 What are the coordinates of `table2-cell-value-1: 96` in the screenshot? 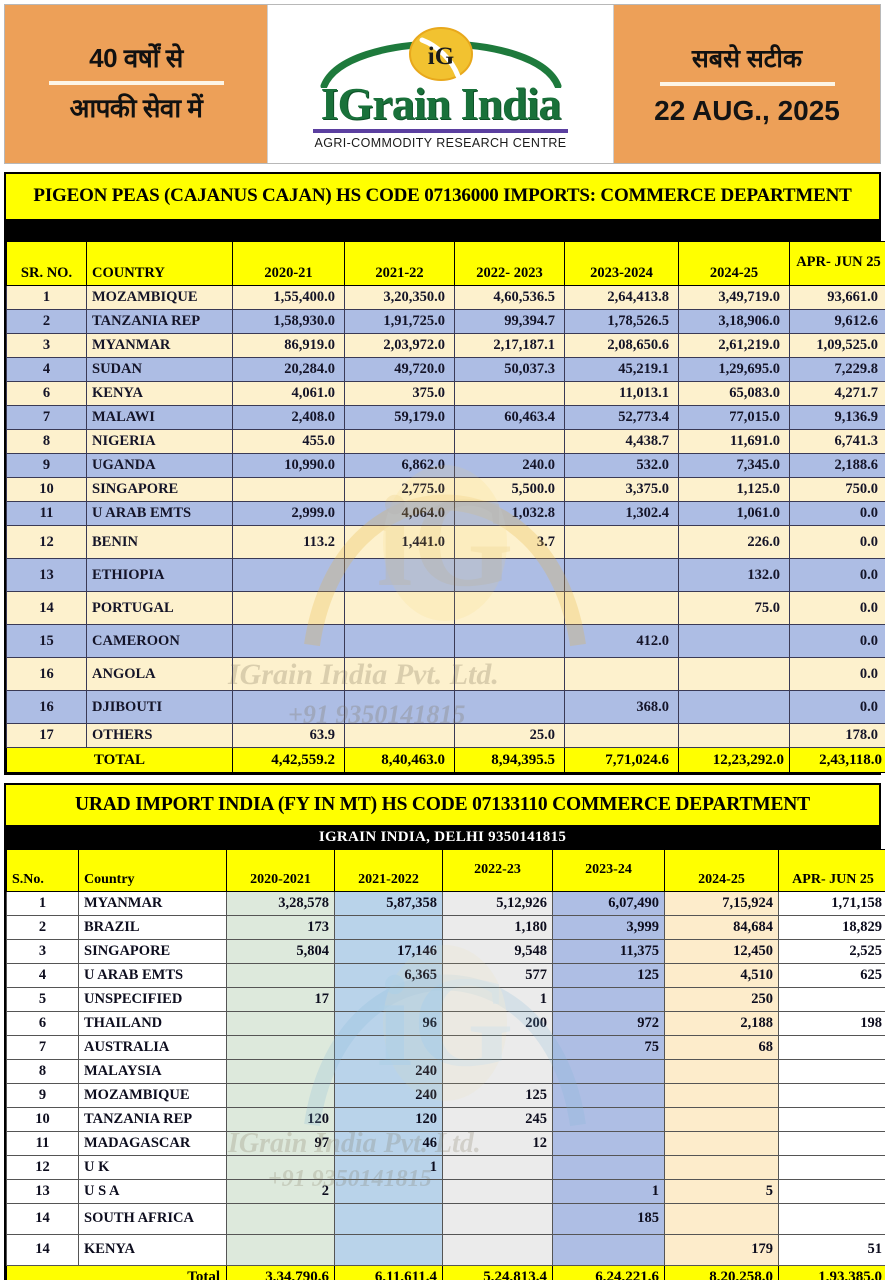 It's located at (388, 1023).